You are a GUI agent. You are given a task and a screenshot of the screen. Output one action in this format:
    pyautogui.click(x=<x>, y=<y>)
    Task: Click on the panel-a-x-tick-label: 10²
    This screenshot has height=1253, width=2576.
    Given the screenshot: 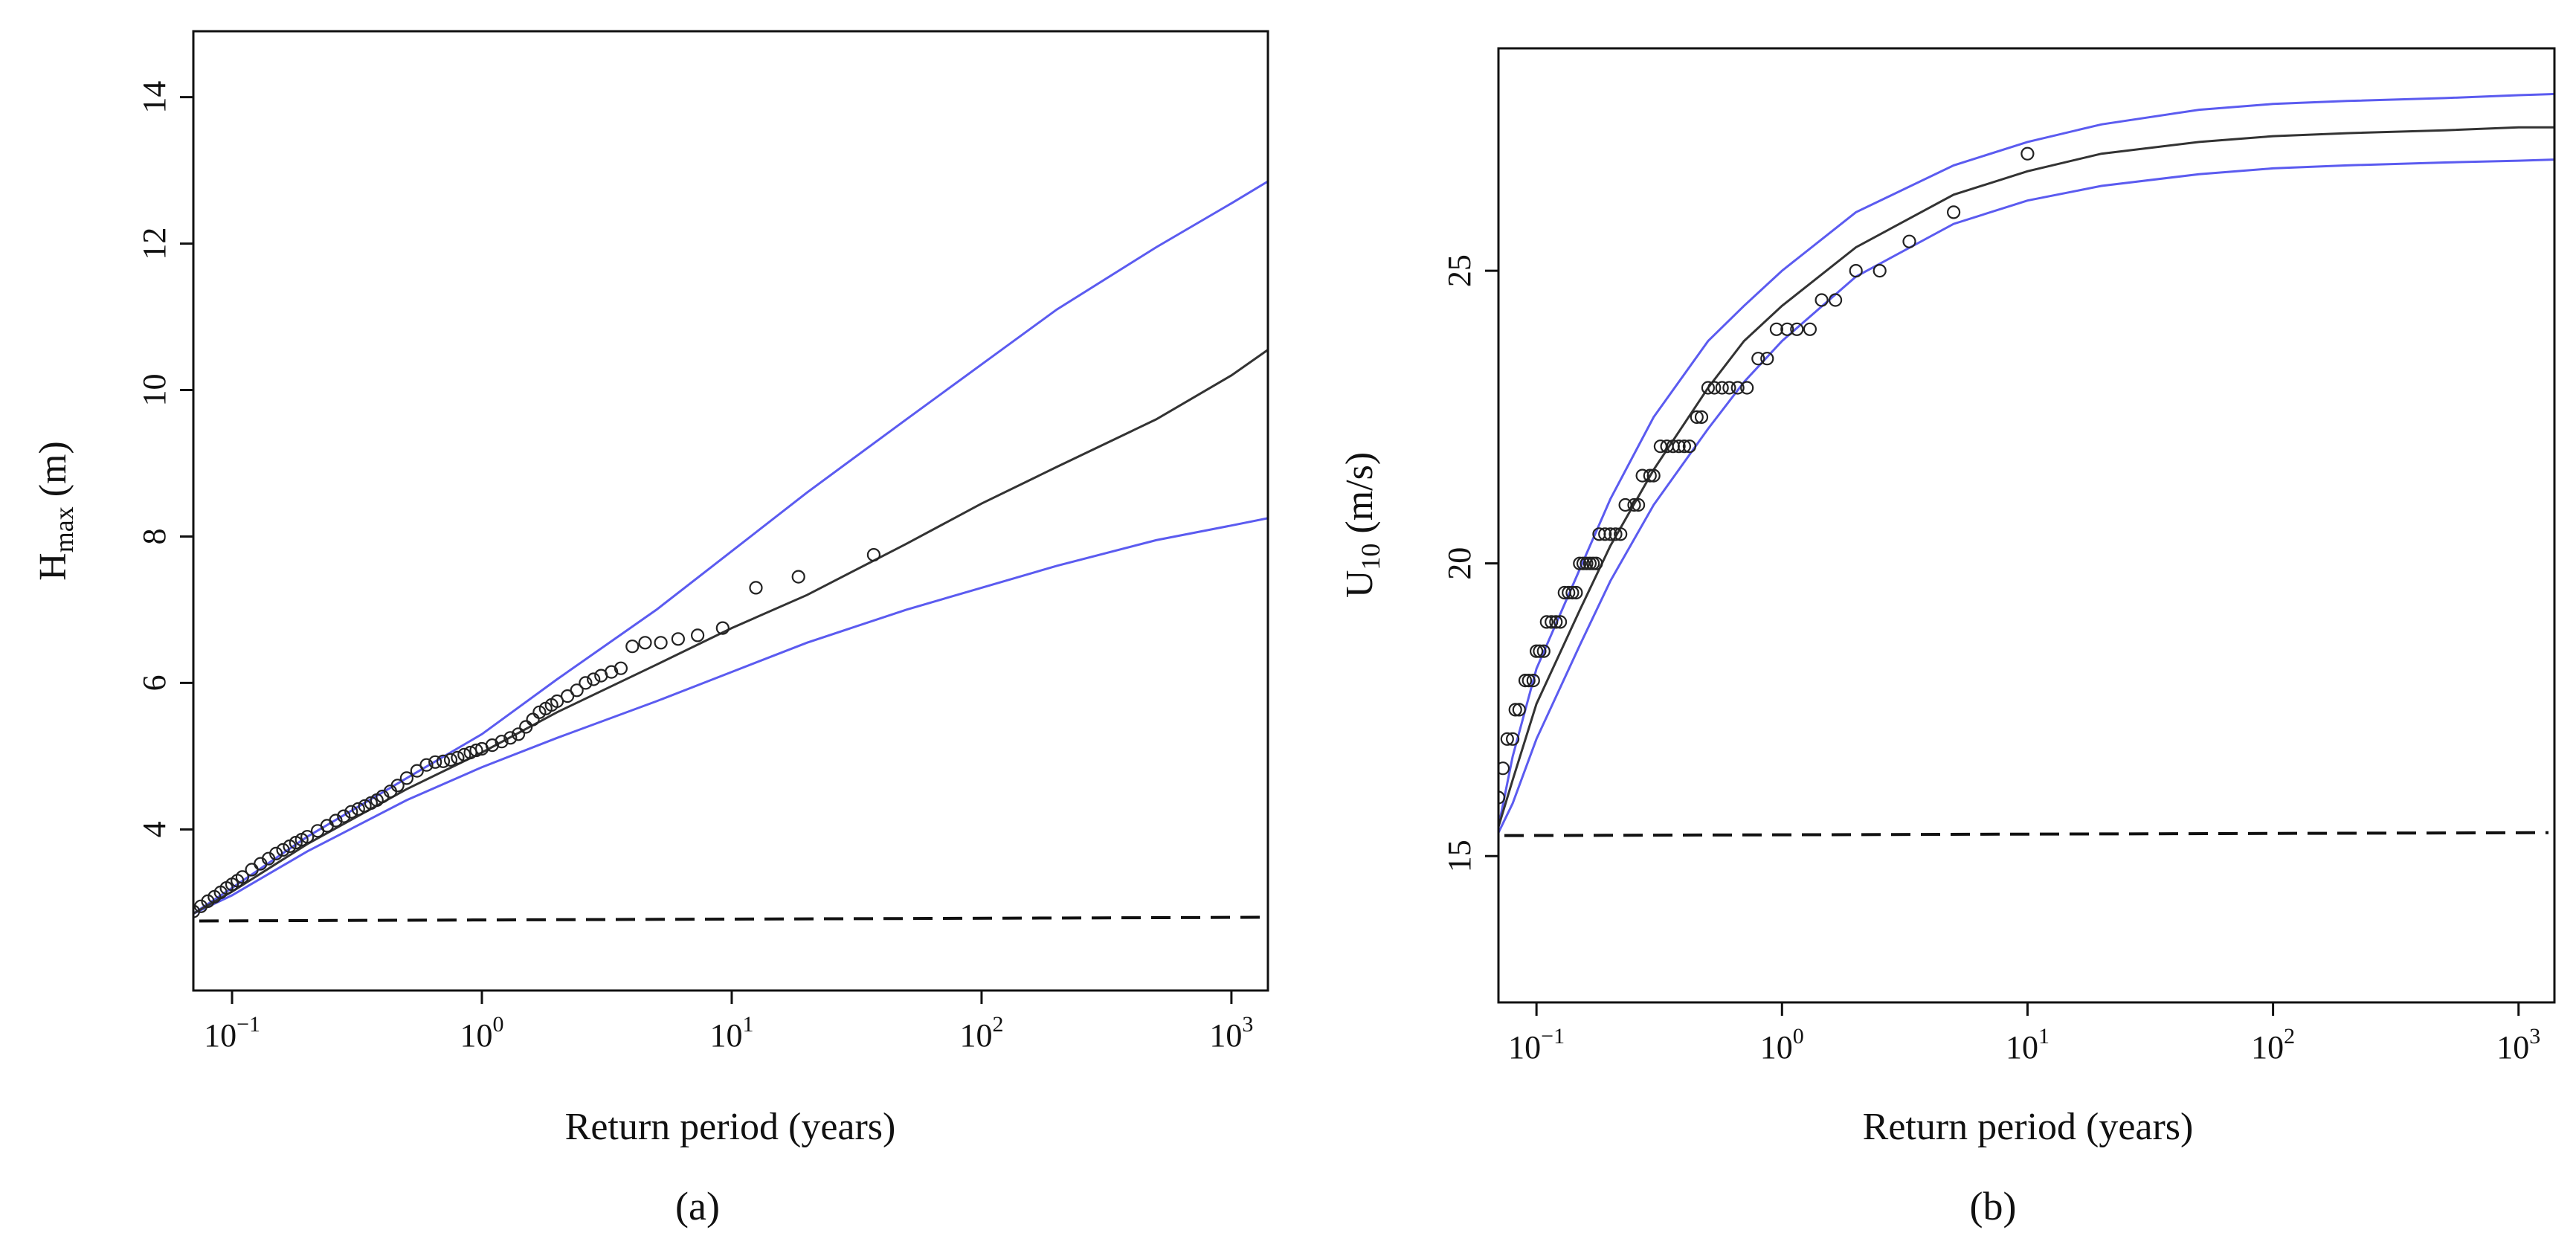 What is the action you would take?
    pyautogui.click(x=981, y=1033)
    